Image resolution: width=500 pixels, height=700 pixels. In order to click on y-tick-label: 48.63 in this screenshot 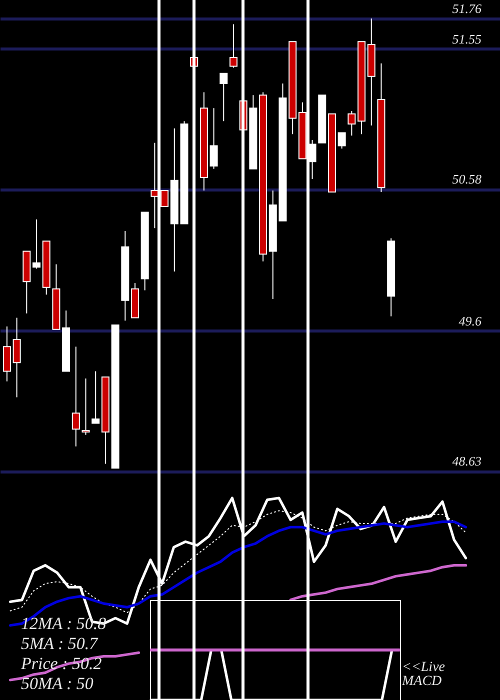, I will do `click(467, 461)`.